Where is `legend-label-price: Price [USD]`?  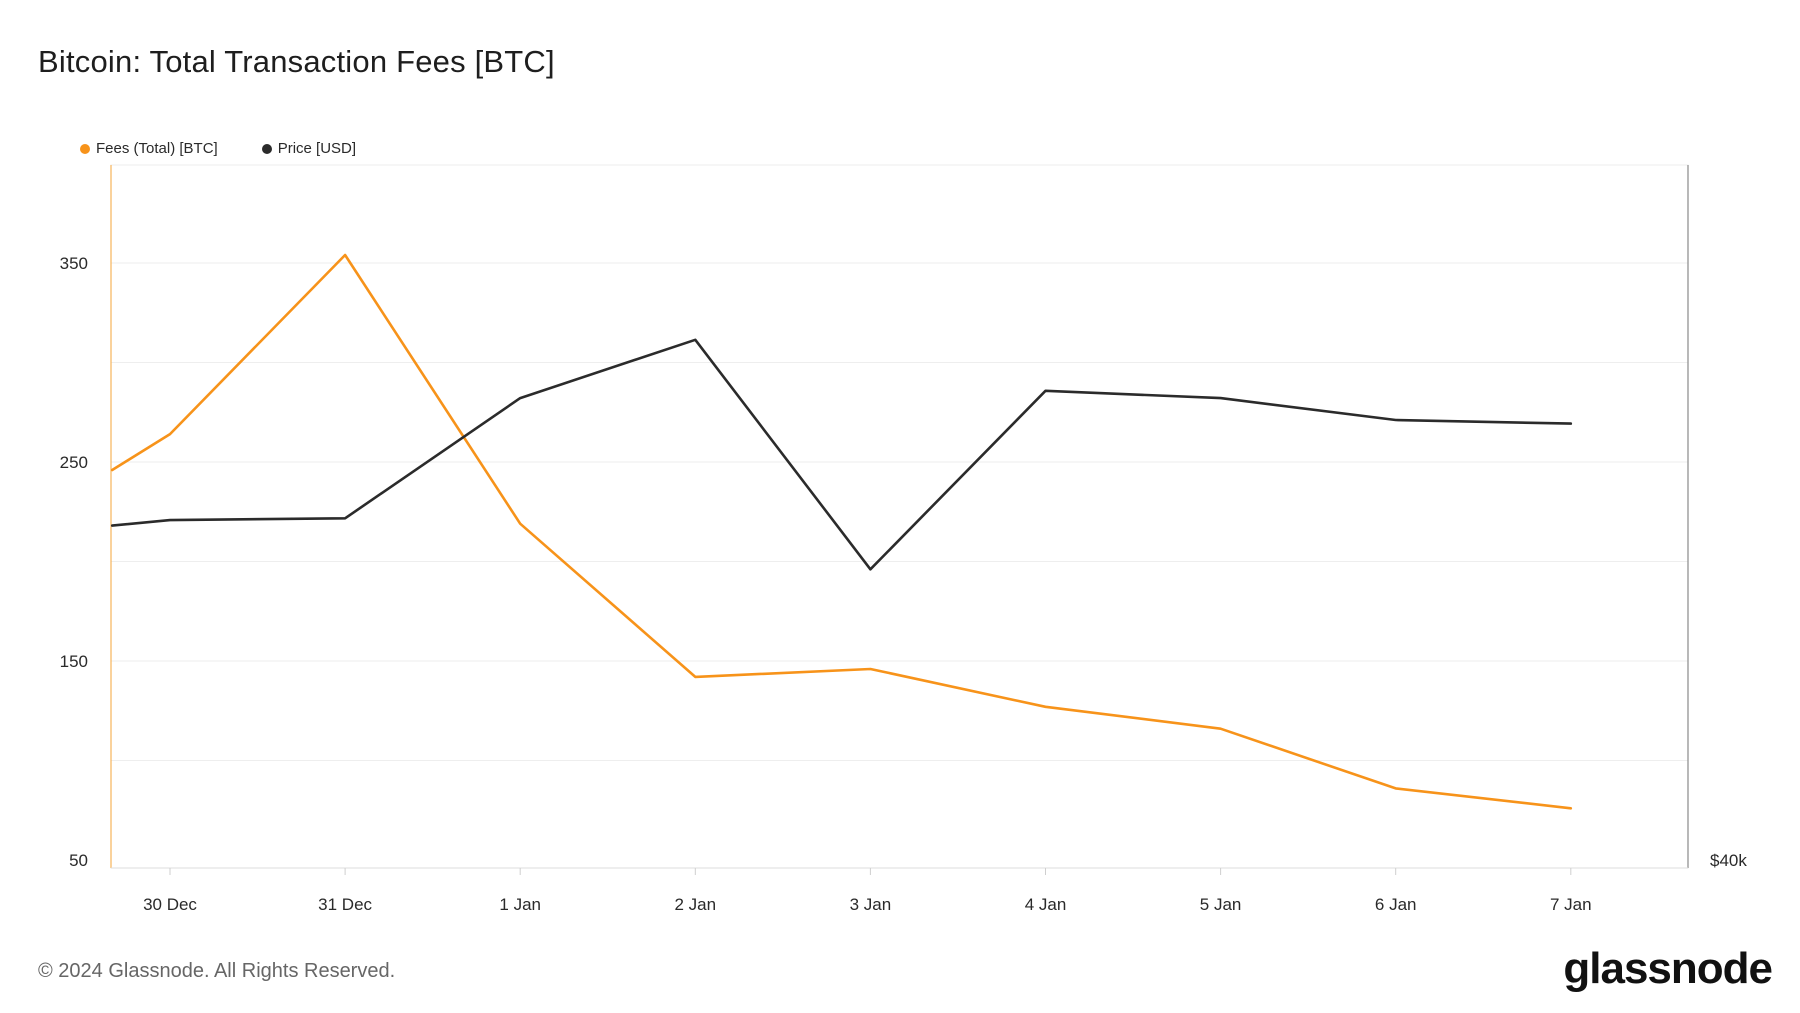
legend-label-price: Price [USD] is located at coordinates (317, 148).